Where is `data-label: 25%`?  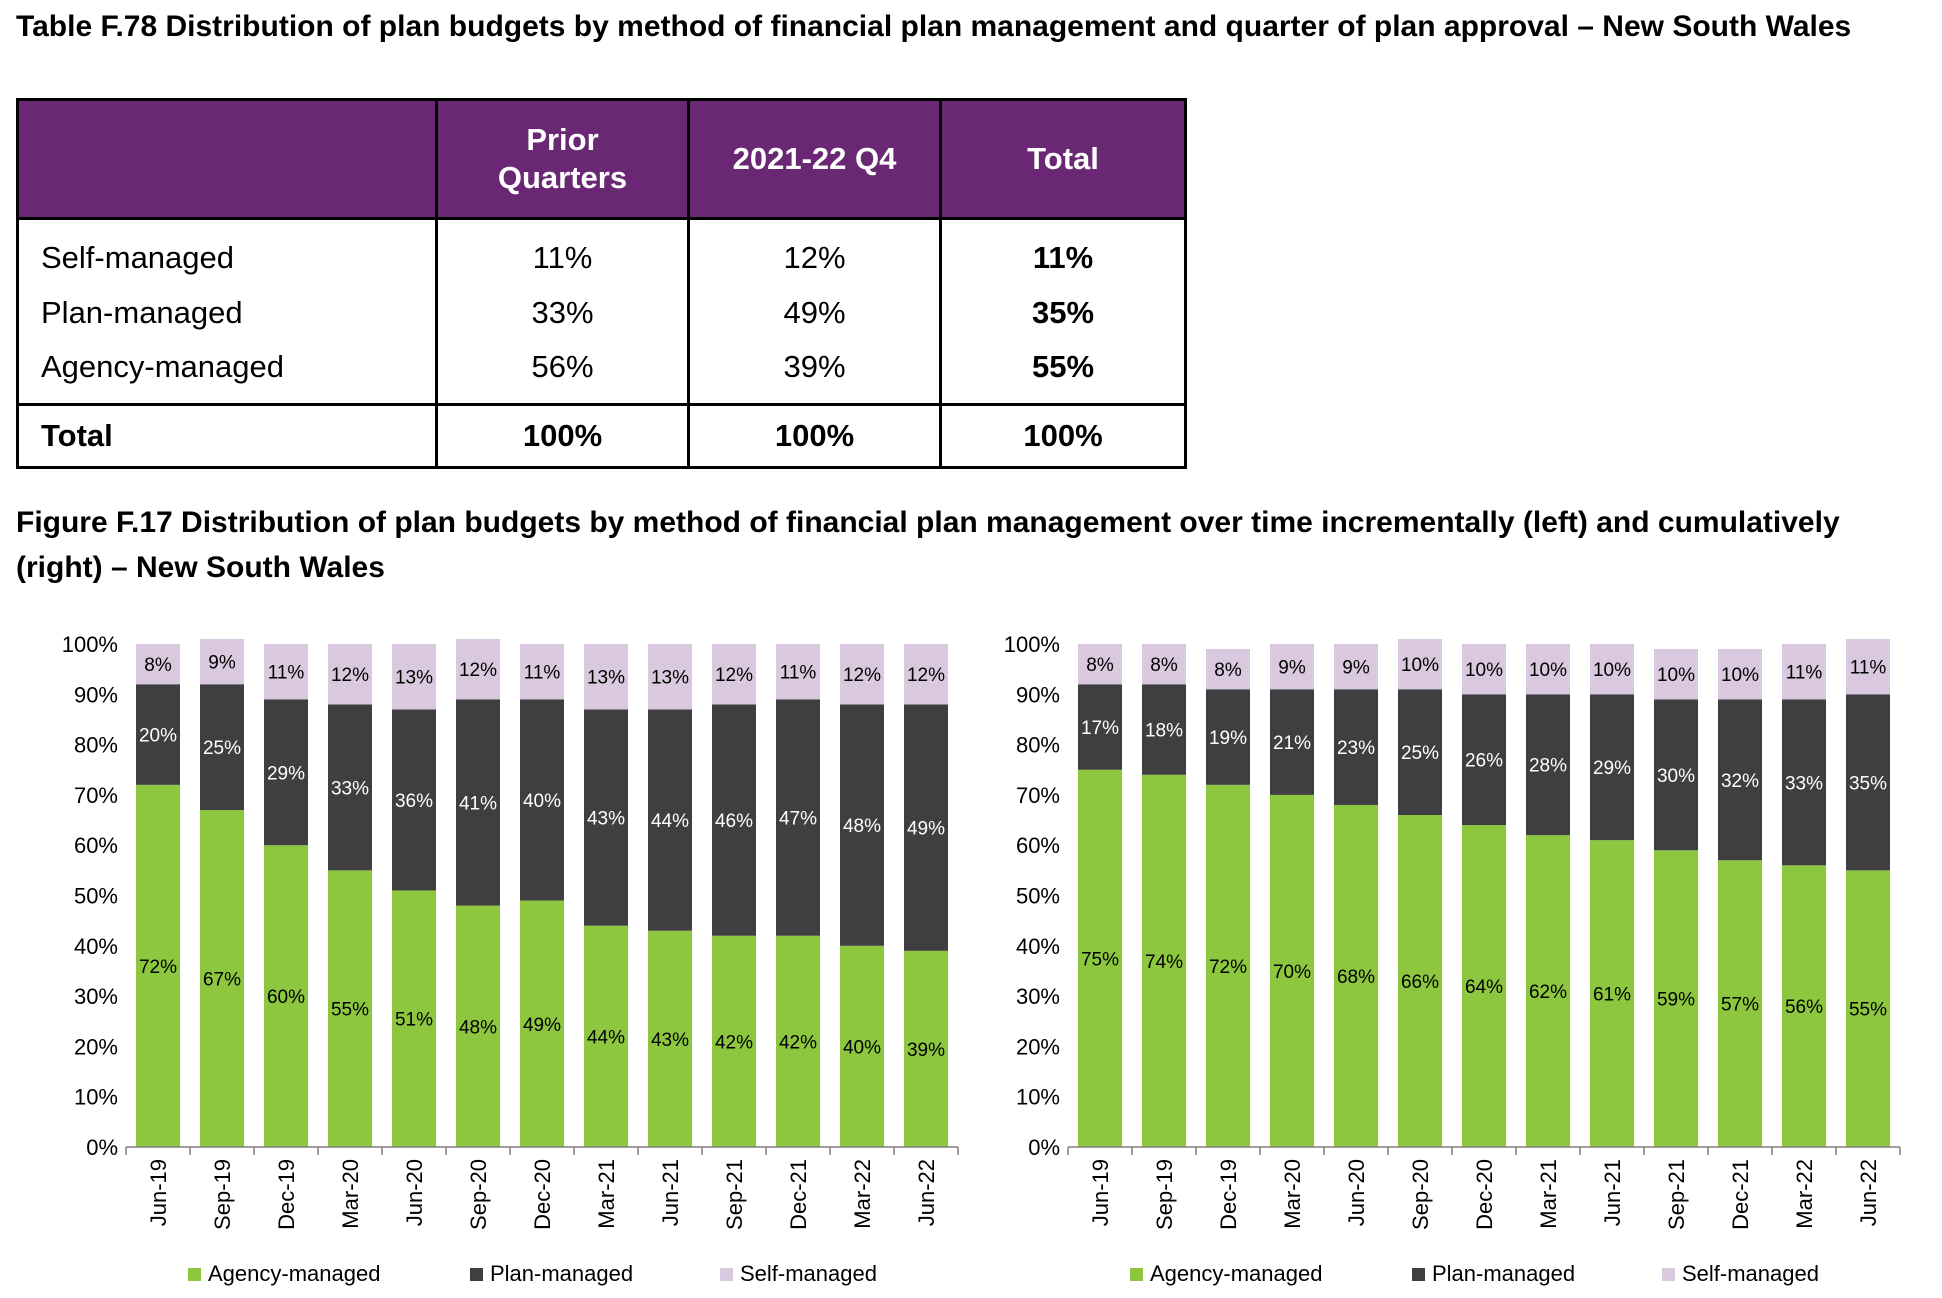 data-label: 25% is located at coordinates (222, 748).